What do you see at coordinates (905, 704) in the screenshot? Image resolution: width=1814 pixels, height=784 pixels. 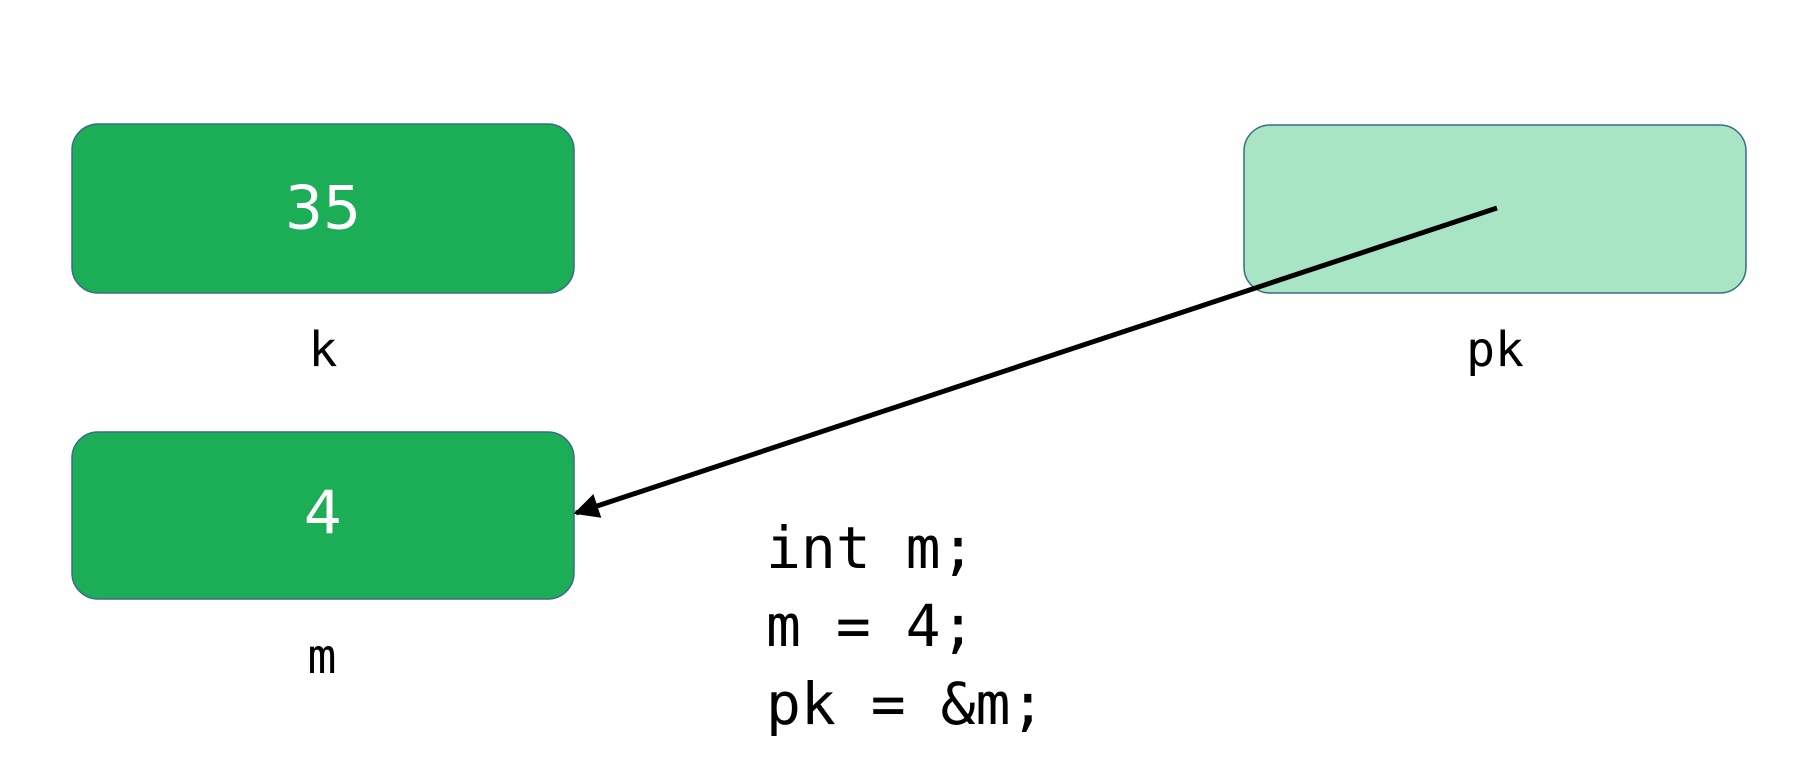 I see `code-line: pk = &m;` at bounding box center [905, 704].